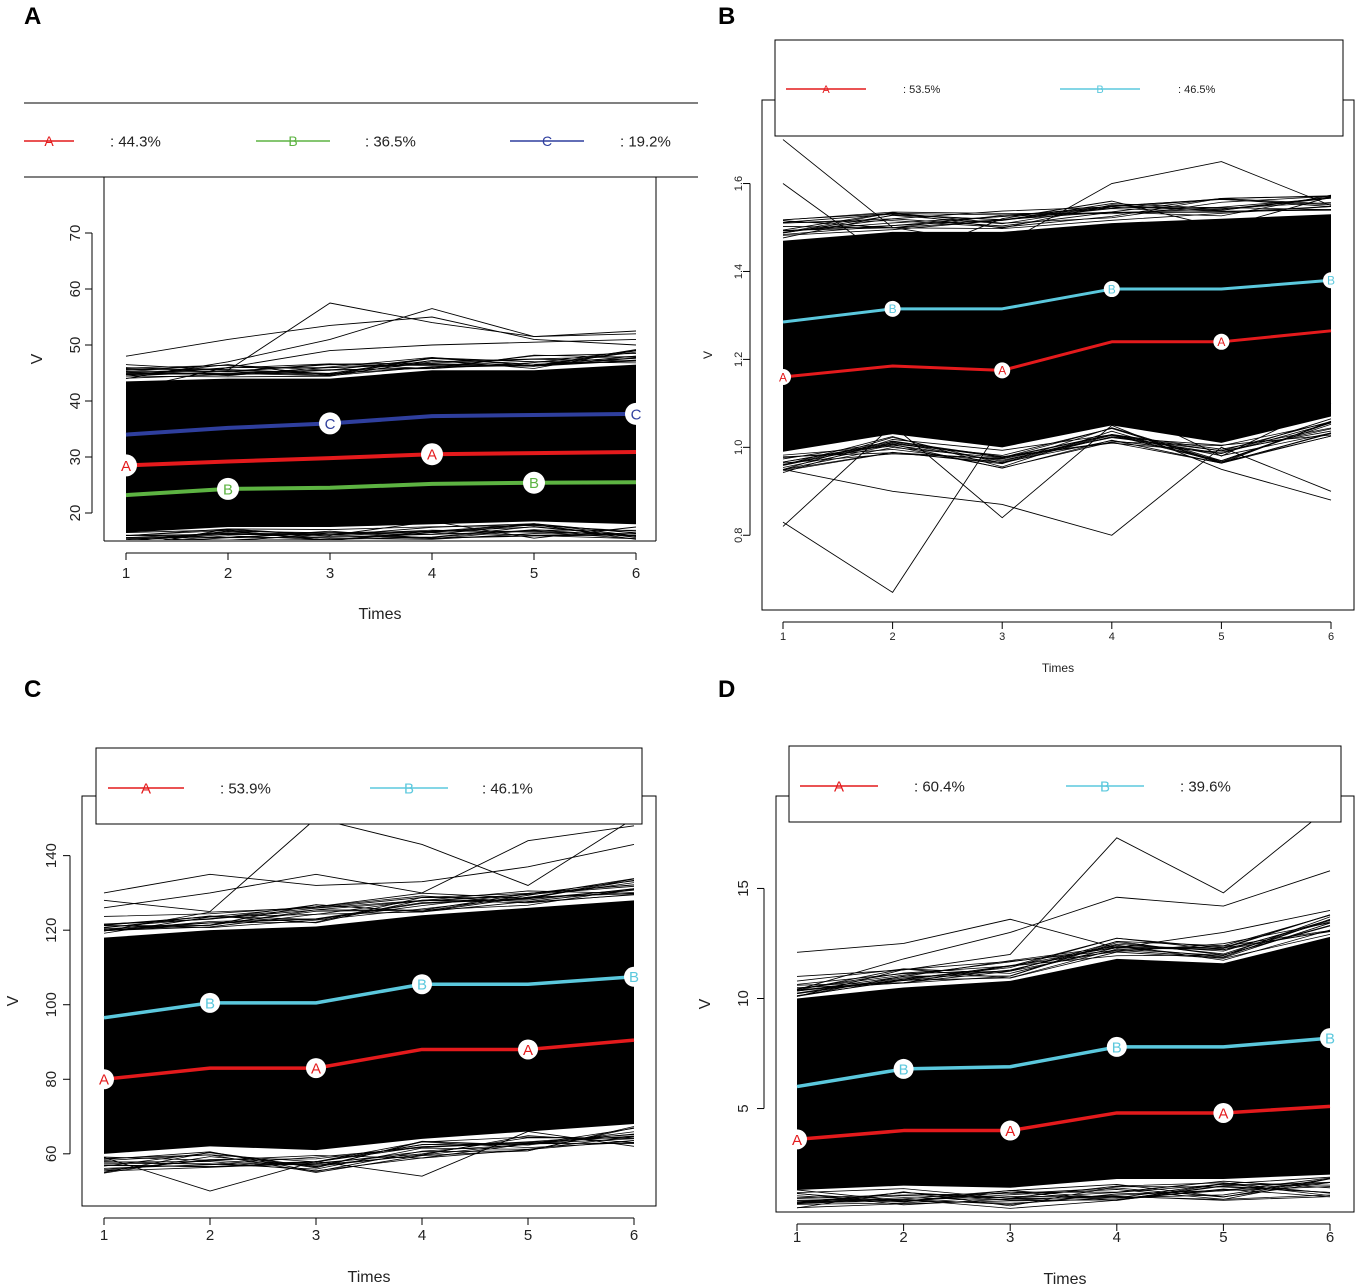  What do you see at coordinates (739, 183) in the screenshot?
I see `y-tick-label: 1.6` at bounding box center [739, 183].